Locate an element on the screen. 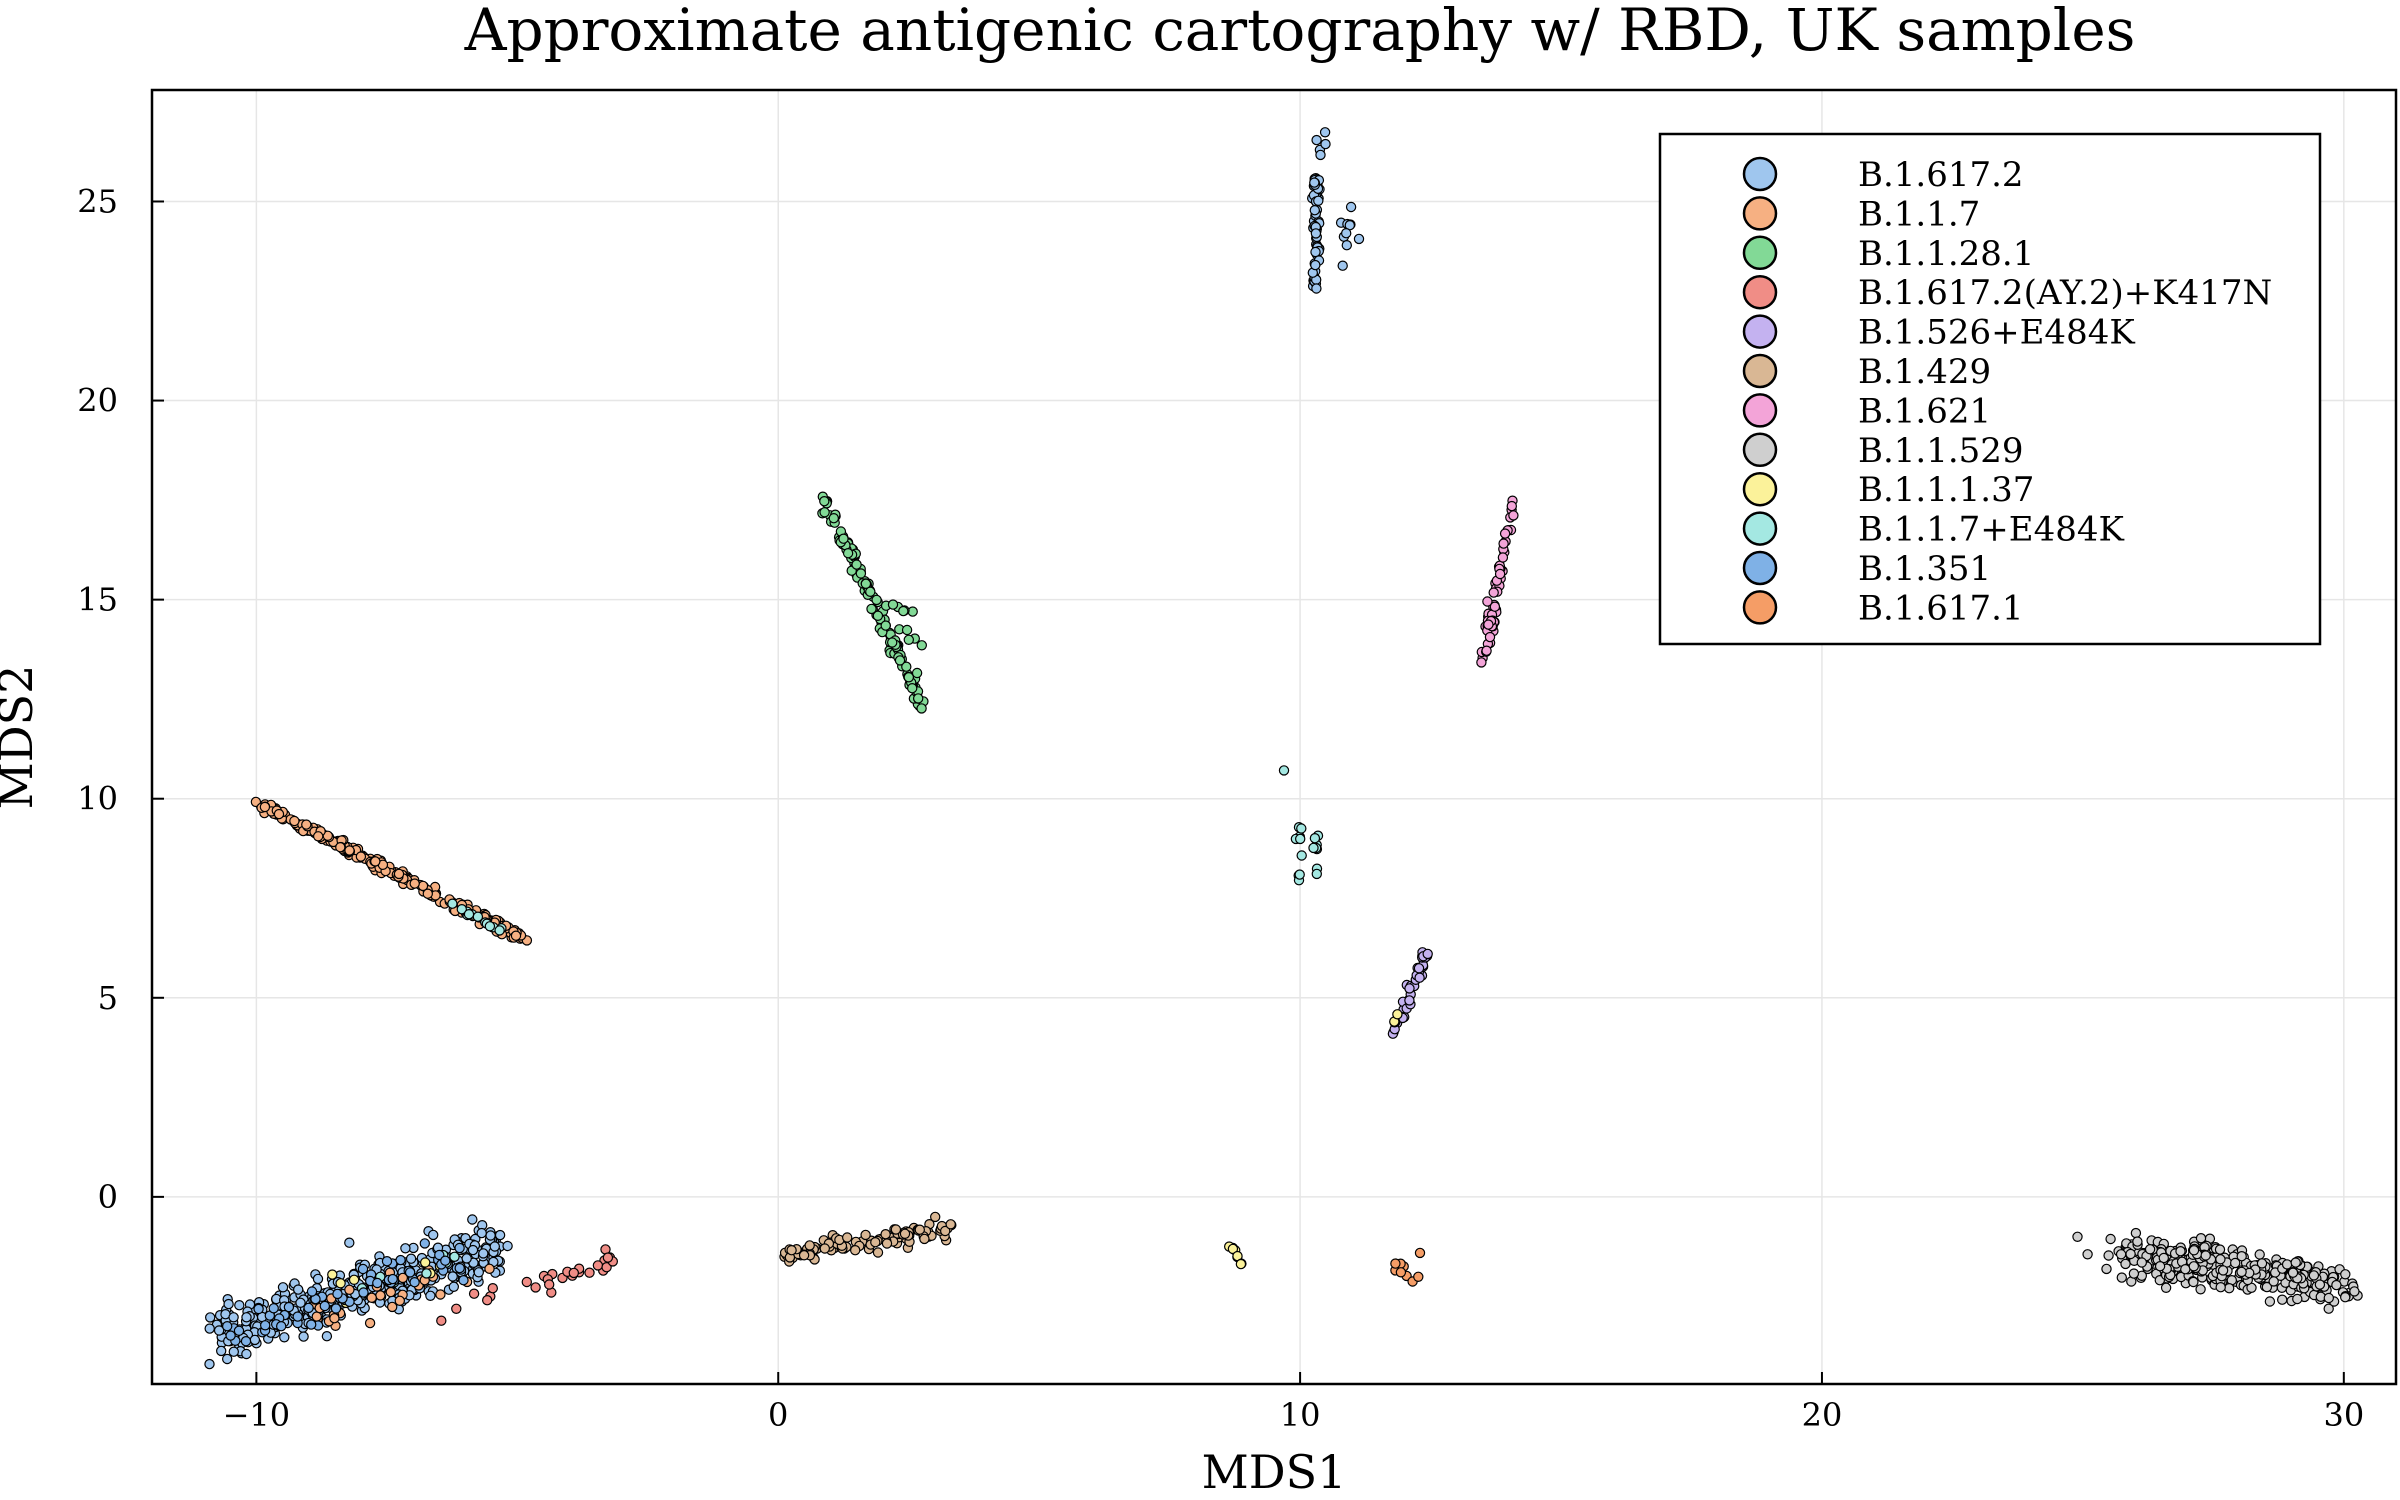  legend-label: B.1.1.529 is located at coordinates (1941, 451).